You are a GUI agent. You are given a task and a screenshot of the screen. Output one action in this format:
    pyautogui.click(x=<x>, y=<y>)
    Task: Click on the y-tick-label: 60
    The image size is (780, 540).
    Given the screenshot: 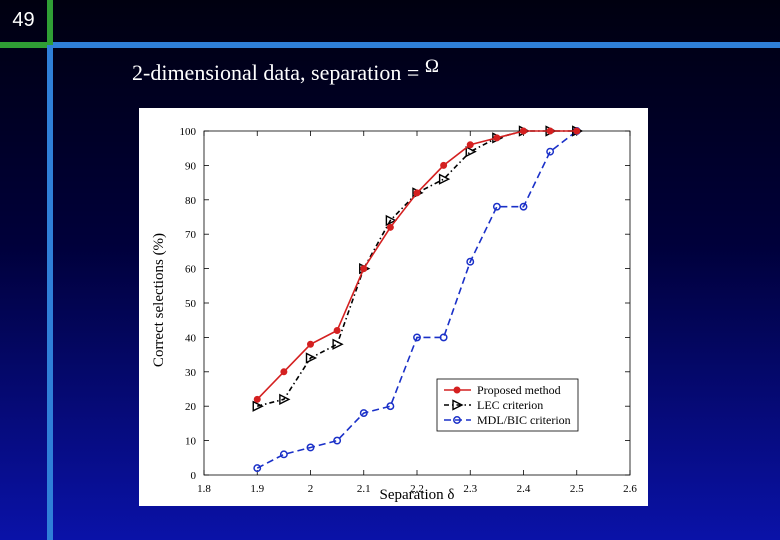 What is the action you would take?
    pyautogui.click(x=191, y=270)
    